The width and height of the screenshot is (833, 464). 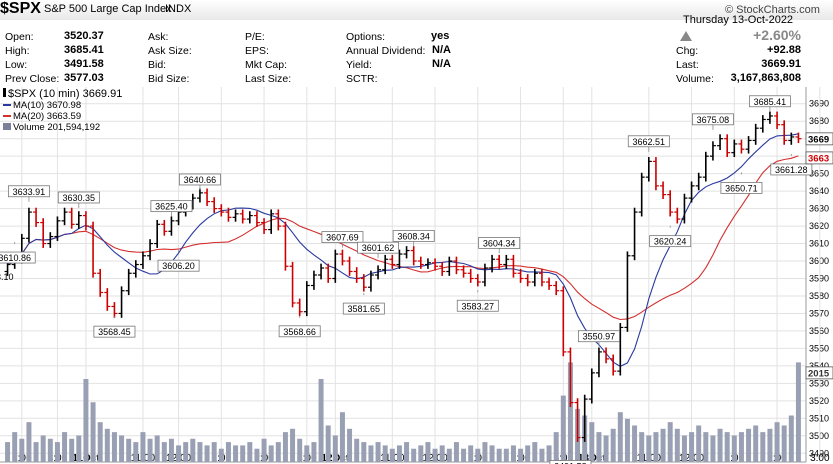 I want to click on legend-ma20: MA(20) 3663.59, so click(x=42, y=116).